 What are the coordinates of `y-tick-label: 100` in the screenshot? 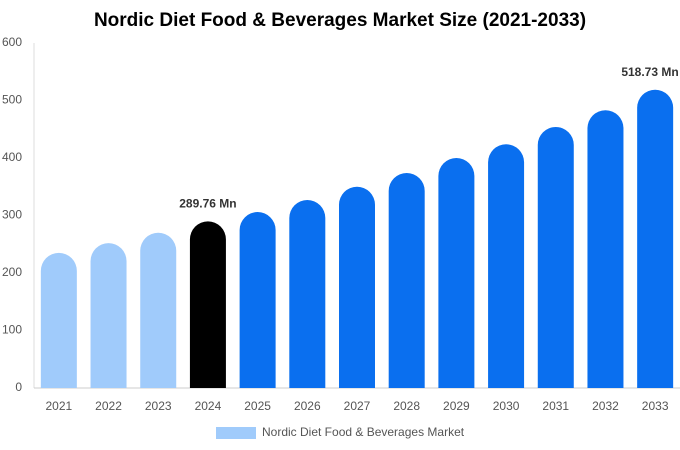 It's located at (12, 330).